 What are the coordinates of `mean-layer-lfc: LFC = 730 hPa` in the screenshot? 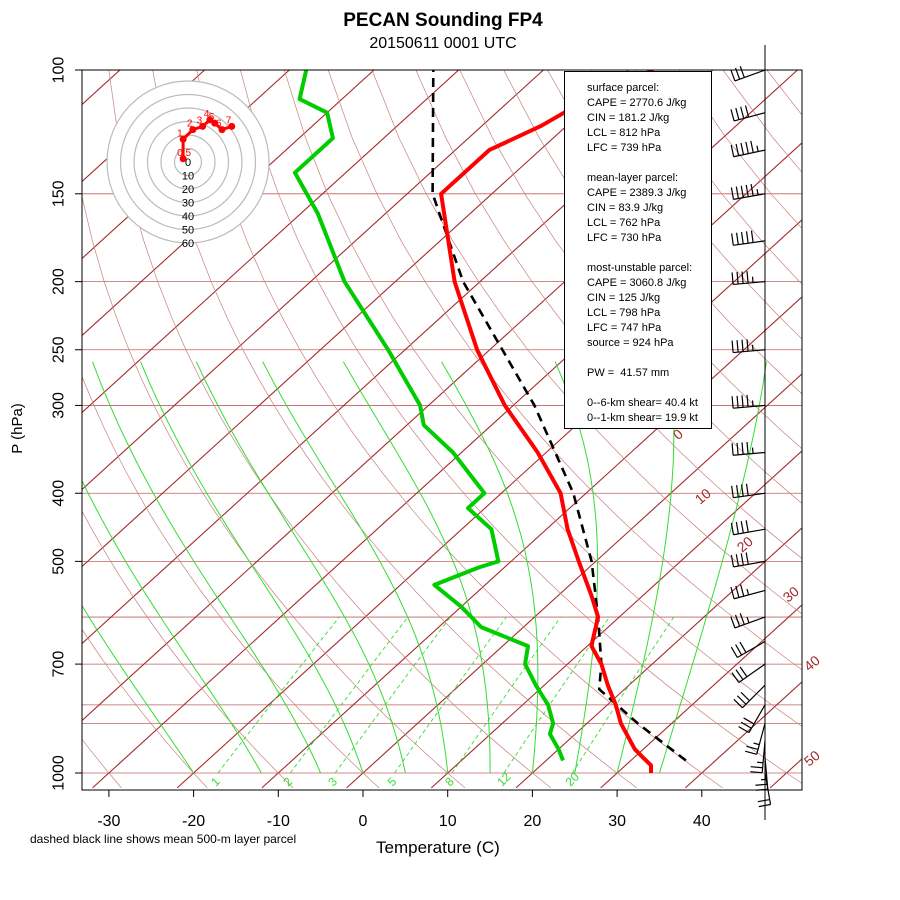 It's located at (624, 238).